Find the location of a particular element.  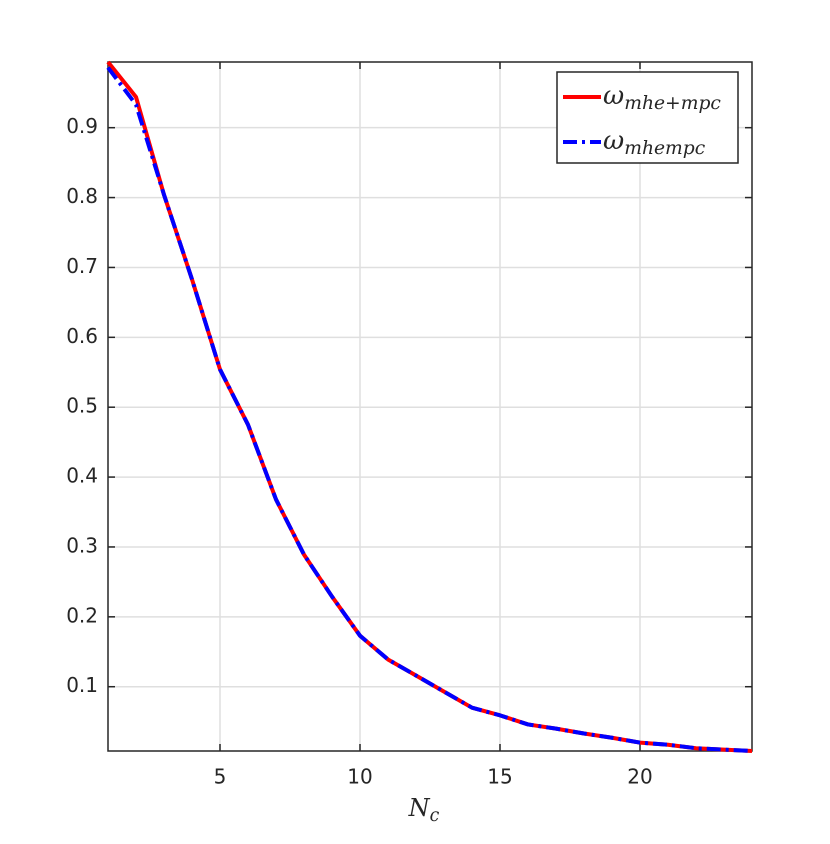

x-tick-label: 15 is located at coordinates (499, 777).